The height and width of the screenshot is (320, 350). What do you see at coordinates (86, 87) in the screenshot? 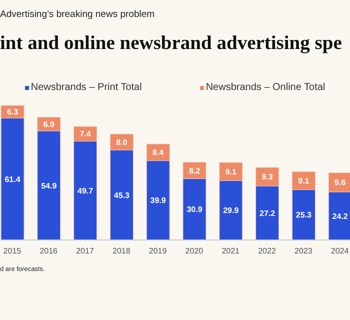
I see `legend-label: Newsbrands – Print Total` at bounding box center [86, 87].